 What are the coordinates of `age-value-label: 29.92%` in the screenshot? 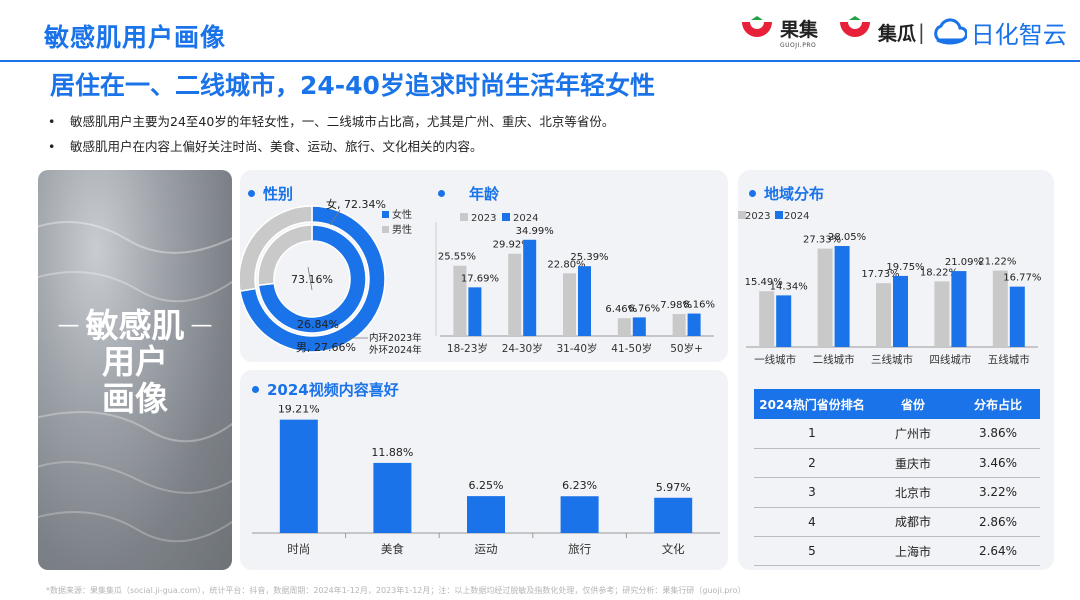 It's located at (512, 245).